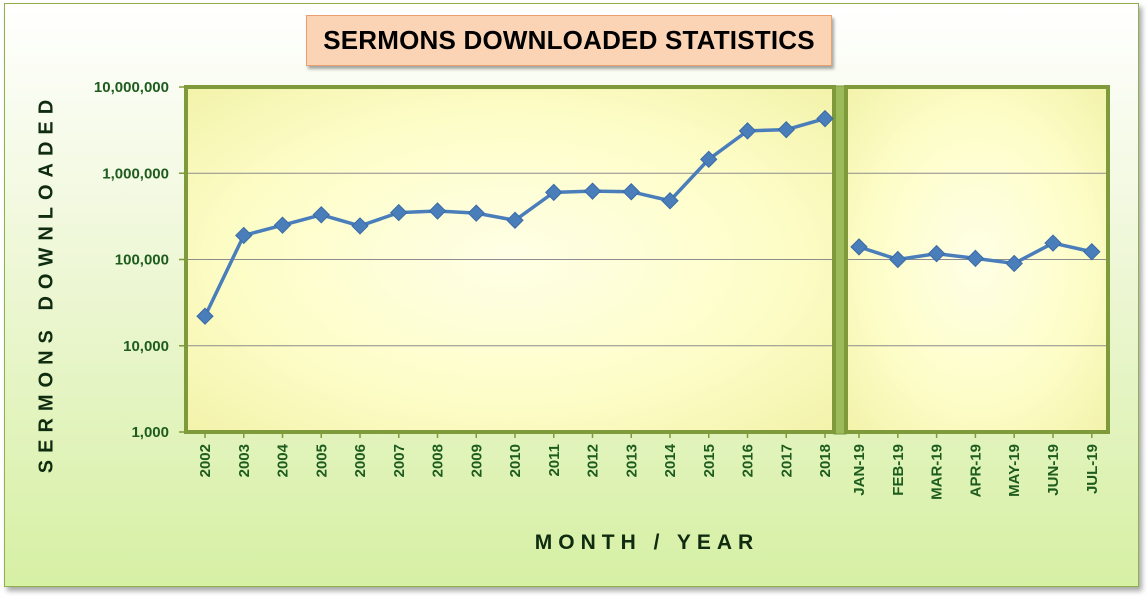 The width and height of the screenshot is (1147, 596). What do you see at coordinates (283, 460) in the screenshot?
I see `x-tick-label: 2004` at bounding box center [283, 460].